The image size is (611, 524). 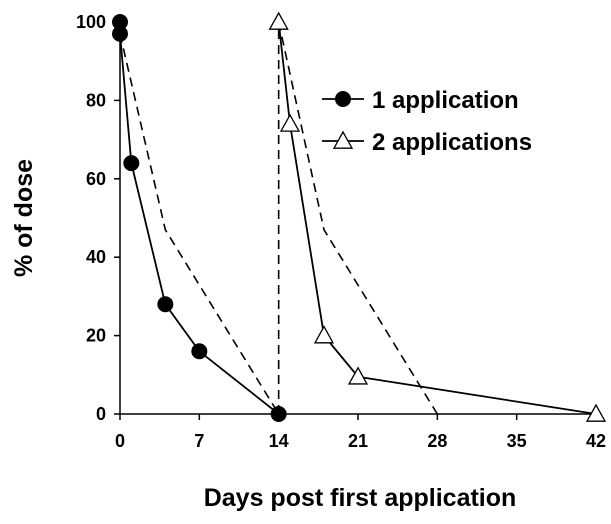 I want to click on y-tick-label: 100, so click(x=91, y=22).